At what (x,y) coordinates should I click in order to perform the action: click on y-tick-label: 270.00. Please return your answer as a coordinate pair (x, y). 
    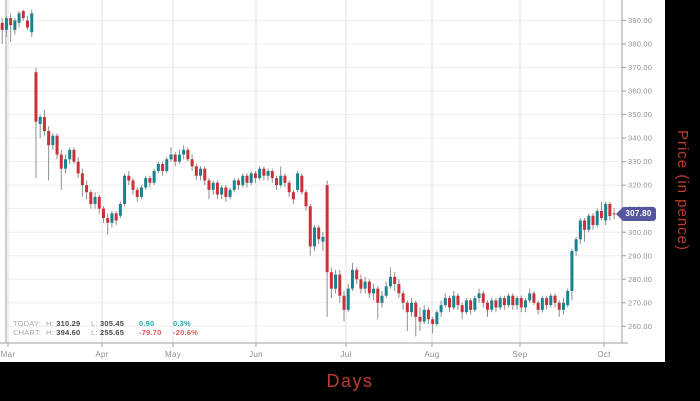
    Looking at the image, I should click on (640, 302).